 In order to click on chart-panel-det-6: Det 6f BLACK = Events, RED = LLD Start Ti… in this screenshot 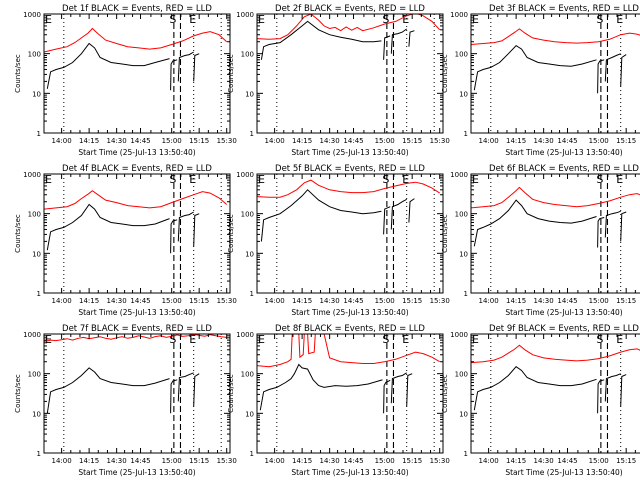, I will do `click(540, 240)`.